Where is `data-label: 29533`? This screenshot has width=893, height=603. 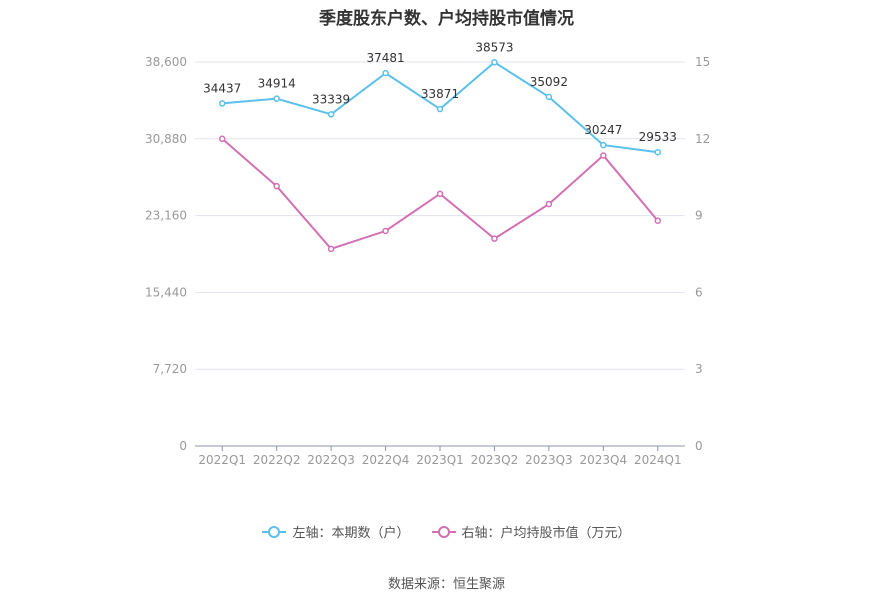 data-label: 29533 is located at coordinates (658, 137).